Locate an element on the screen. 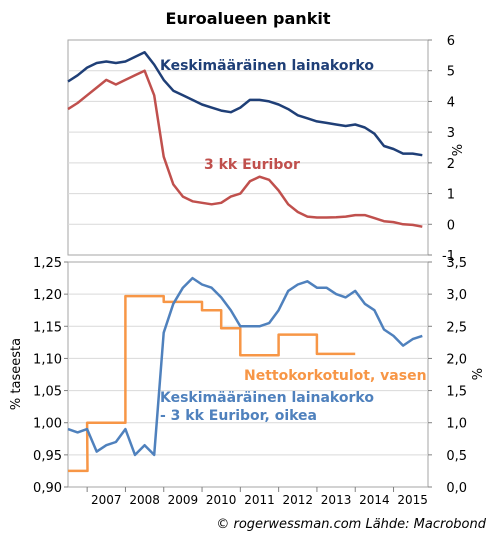  top-y-tick-label: 2 is located at coordinates (451, 164).